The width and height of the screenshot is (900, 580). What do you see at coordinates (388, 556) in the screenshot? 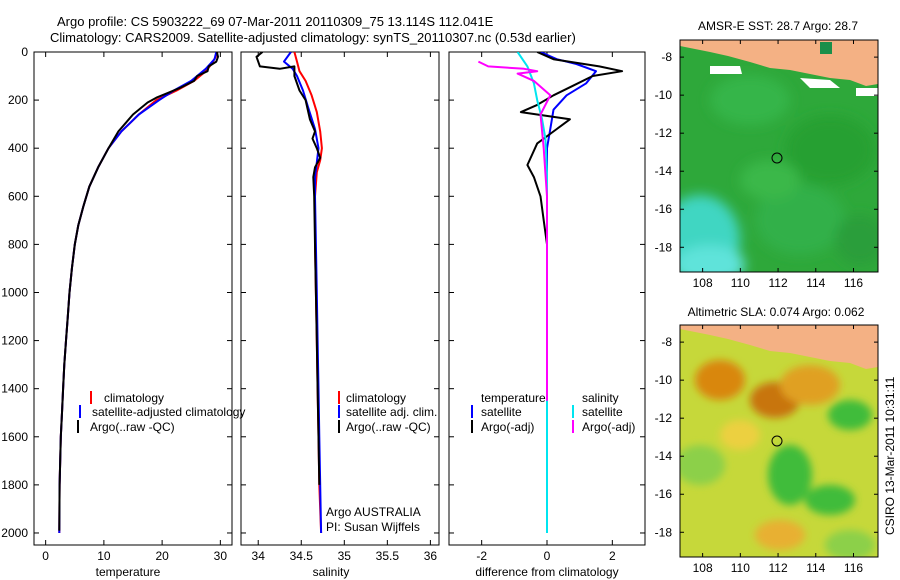
I see `x-tick-label: 35.5` at bounding box center [388, 556].